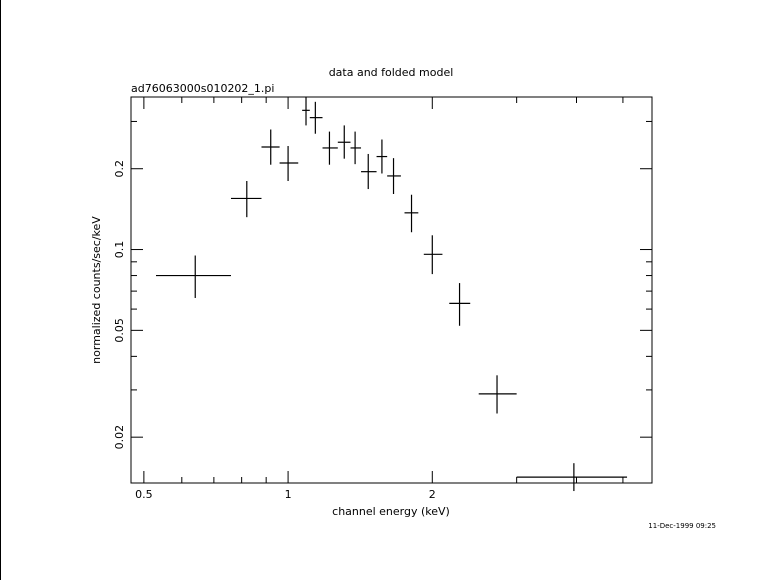  Describe the element at coordinates (144, 494) in the screenshot. I see `x-tick-label: 0.5` at that location.